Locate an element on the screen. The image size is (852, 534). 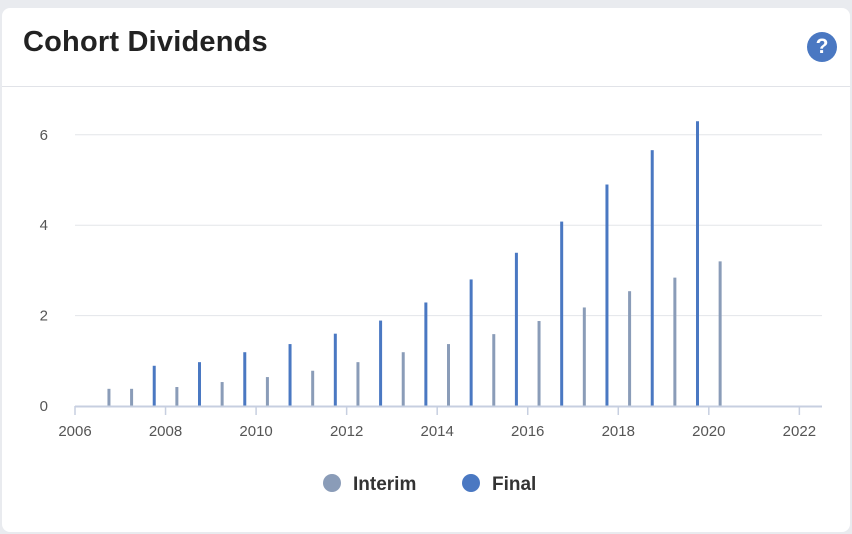
y-tick-label: 6 is located at coordinates (44, 135).